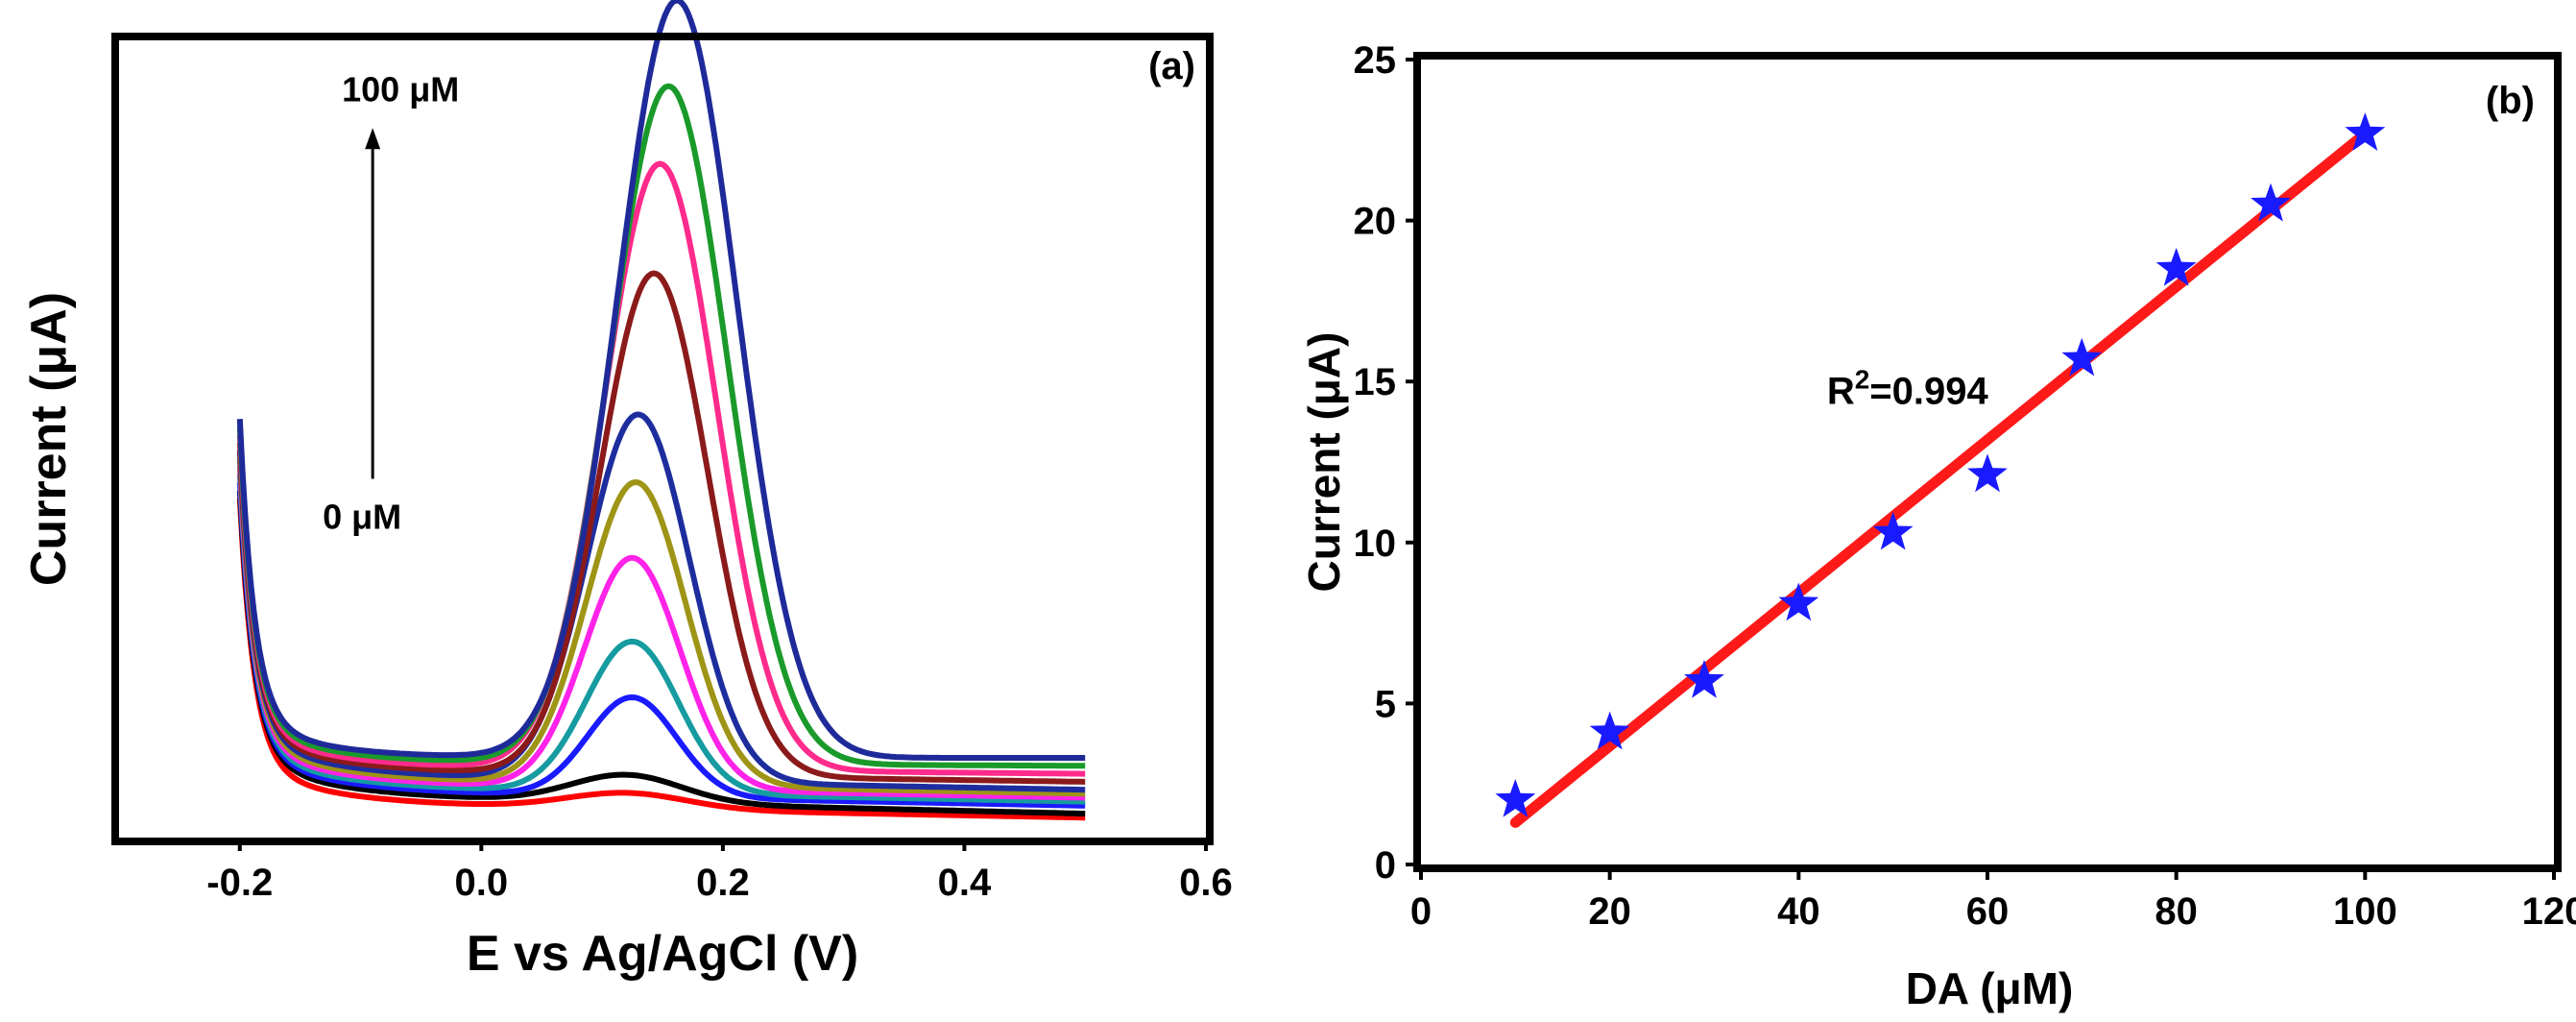 The height and width of the screenshot is (1022, 2576). Describe the element at coordinates (362, 517) in the screenshot. I see `annotation-0uM: 0 μM` at that location.